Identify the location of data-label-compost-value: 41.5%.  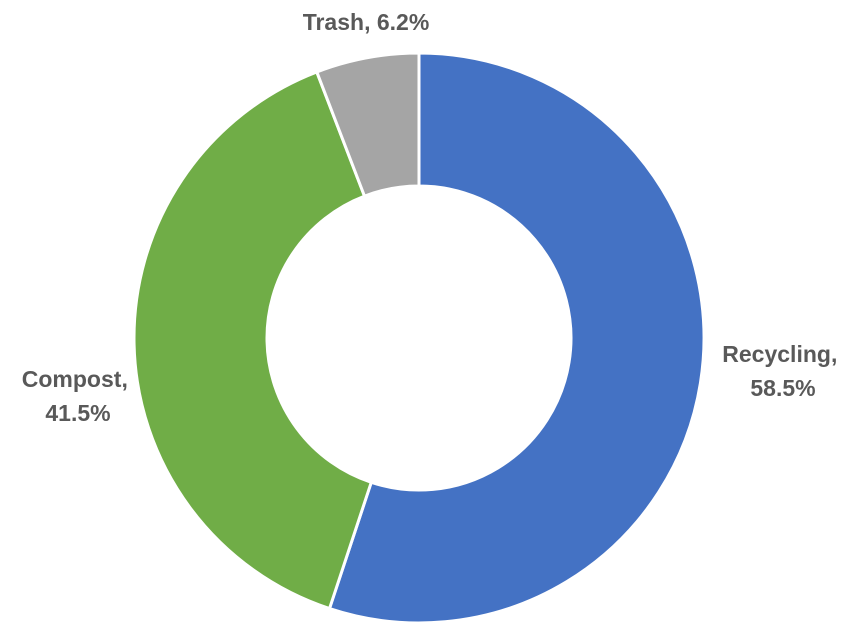
(77, 413).